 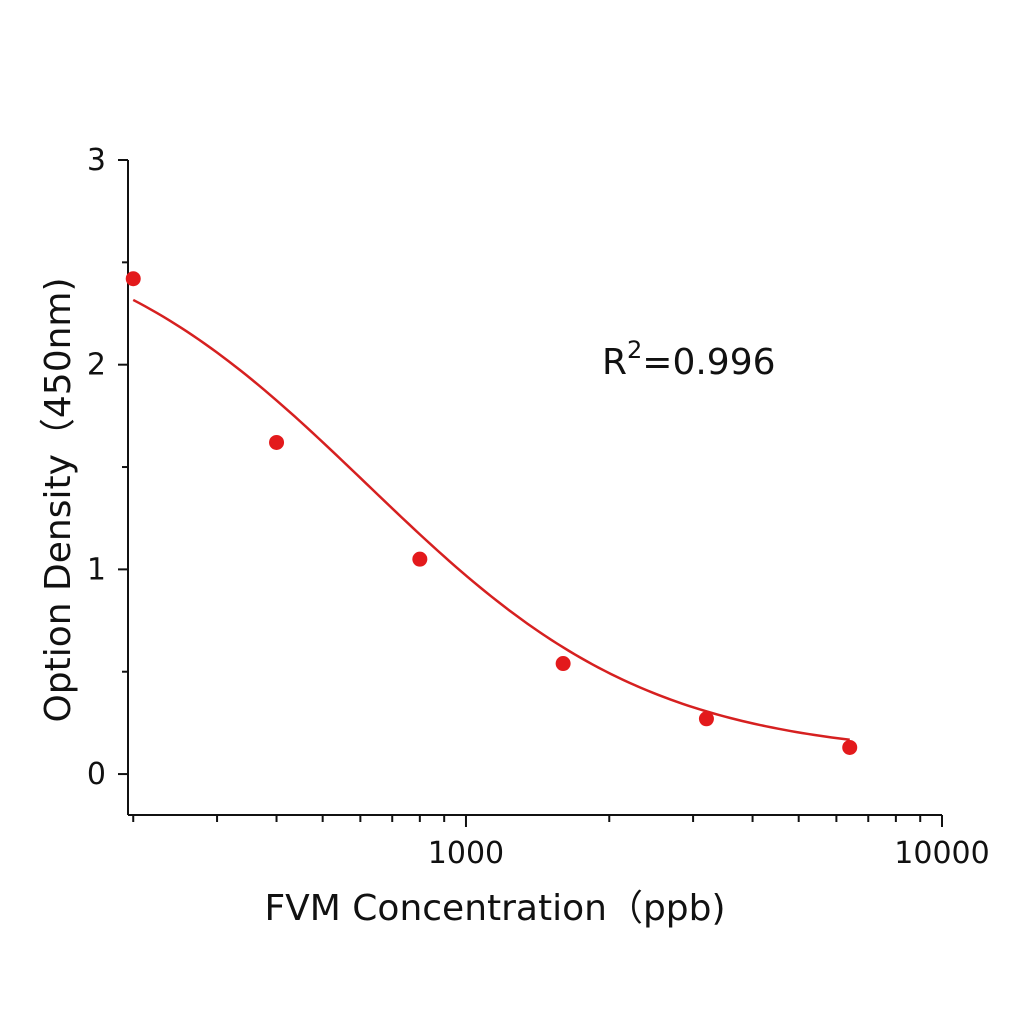 I want to click on y-tick-label-3: 3, so click(x=96, y=160).